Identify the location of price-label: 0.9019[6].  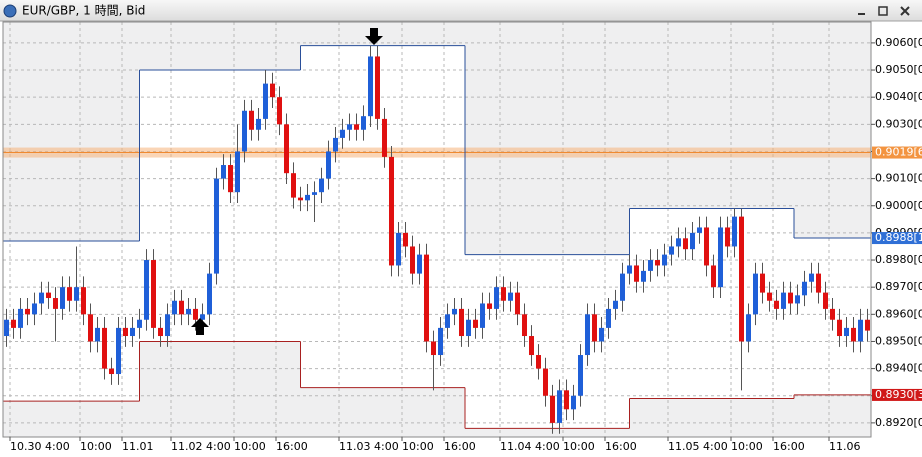
(898, 152).